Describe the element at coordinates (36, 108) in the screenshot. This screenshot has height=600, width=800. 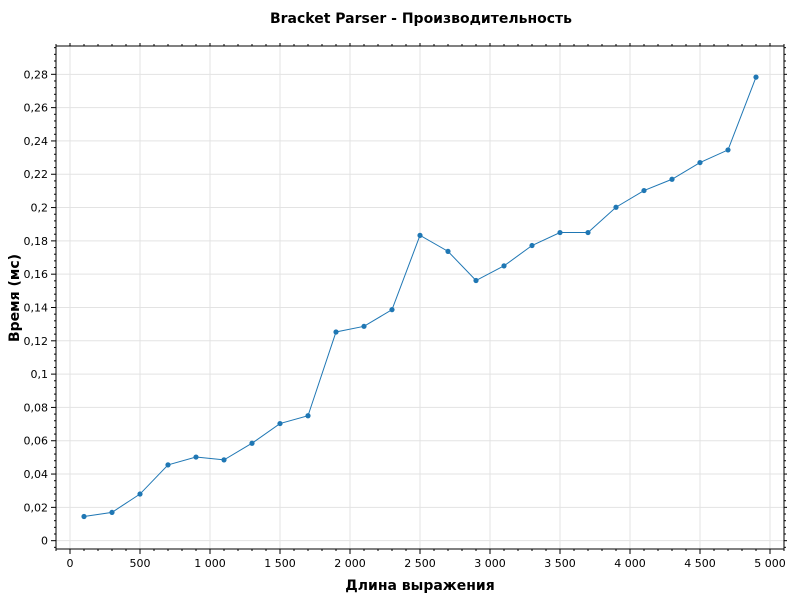
I see `y-tick-label: 0,26` at that location.